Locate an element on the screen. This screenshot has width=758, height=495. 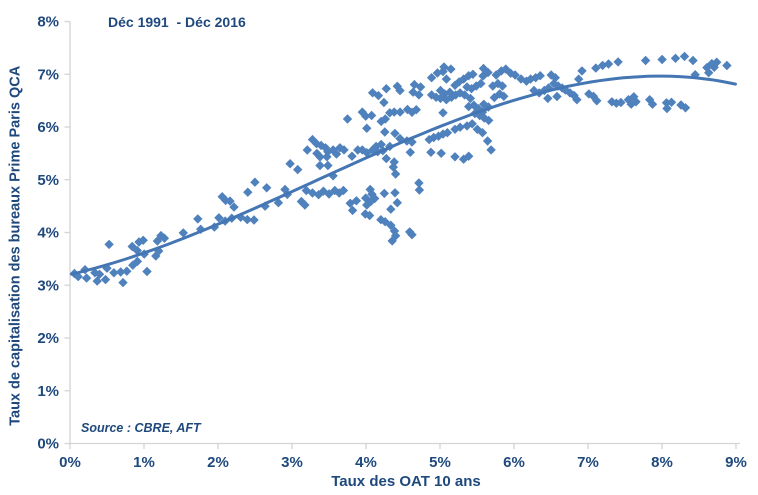
svg-text: 9% is located at coordinates (736, 462).